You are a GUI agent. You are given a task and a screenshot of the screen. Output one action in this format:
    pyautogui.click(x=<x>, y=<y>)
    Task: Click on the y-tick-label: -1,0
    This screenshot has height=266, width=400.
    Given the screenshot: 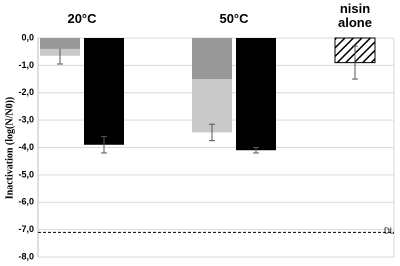 What is the action you would take?
    pyautogui.click(x=26, y=65)
    